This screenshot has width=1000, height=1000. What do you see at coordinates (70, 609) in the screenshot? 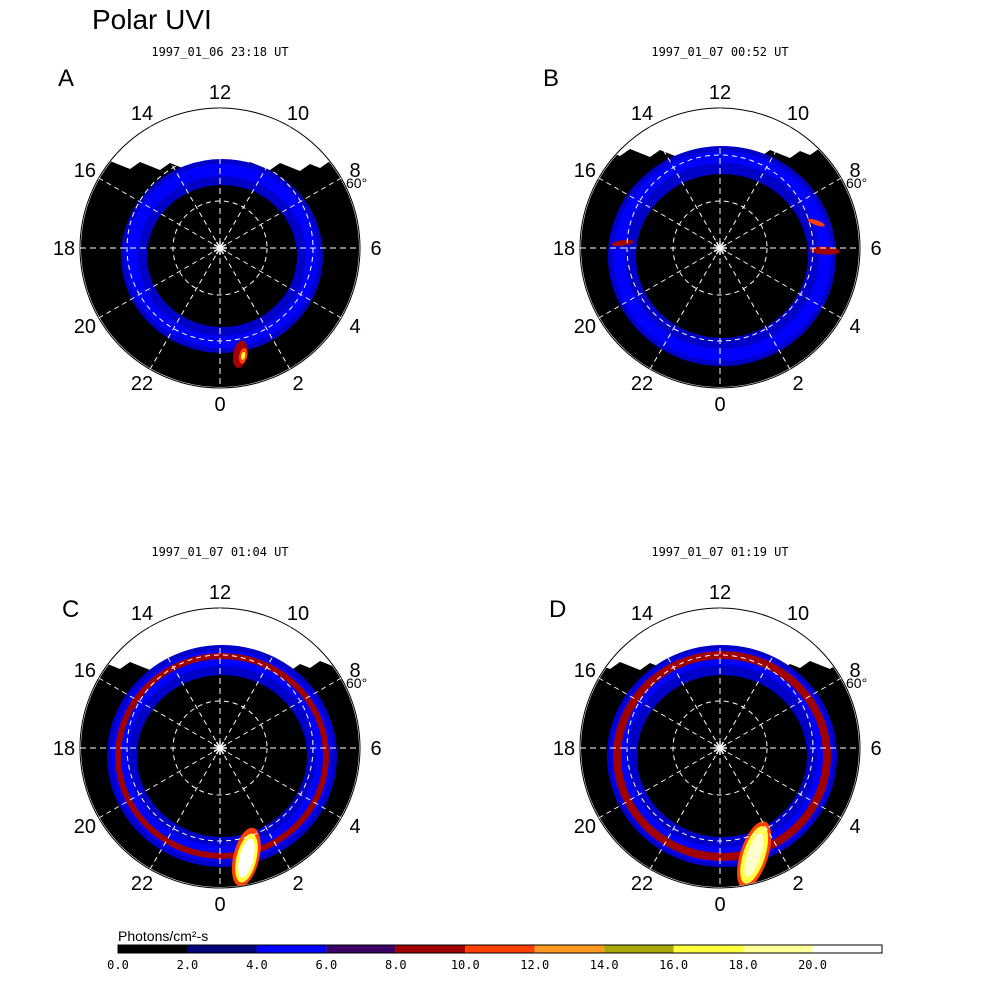
I see `panel-letter: C` at bounding box center [70, 609].